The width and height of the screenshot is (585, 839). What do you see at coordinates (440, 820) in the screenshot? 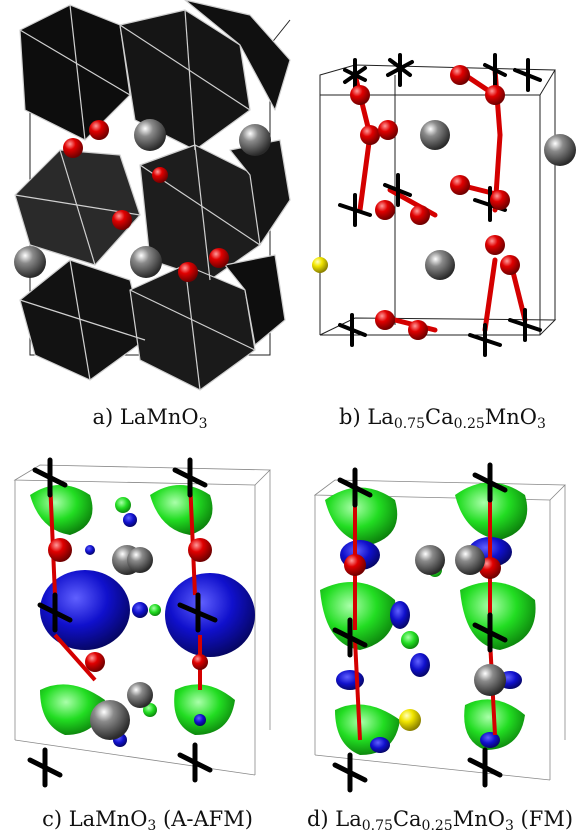
I see `caption-d: d) La0.75Ca0.25MnO3 (FM)` at bounding box center [440, 820].